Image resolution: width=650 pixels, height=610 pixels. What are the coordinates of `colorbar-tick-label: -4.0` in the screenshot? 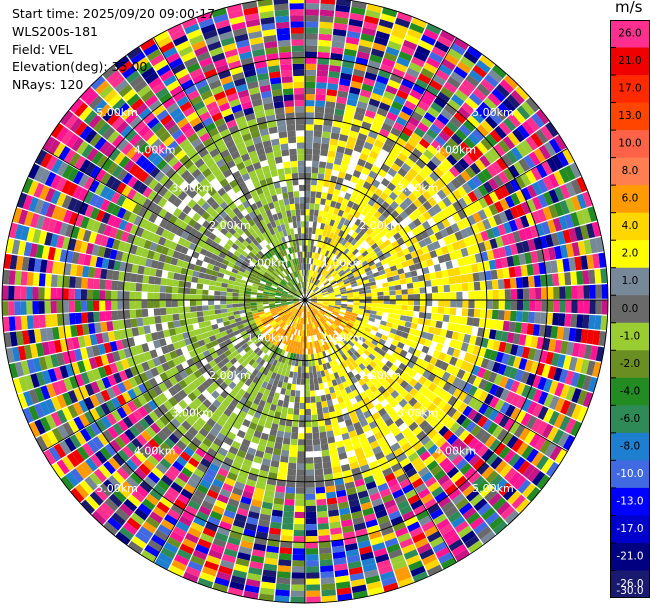 It's located at (630, 391).